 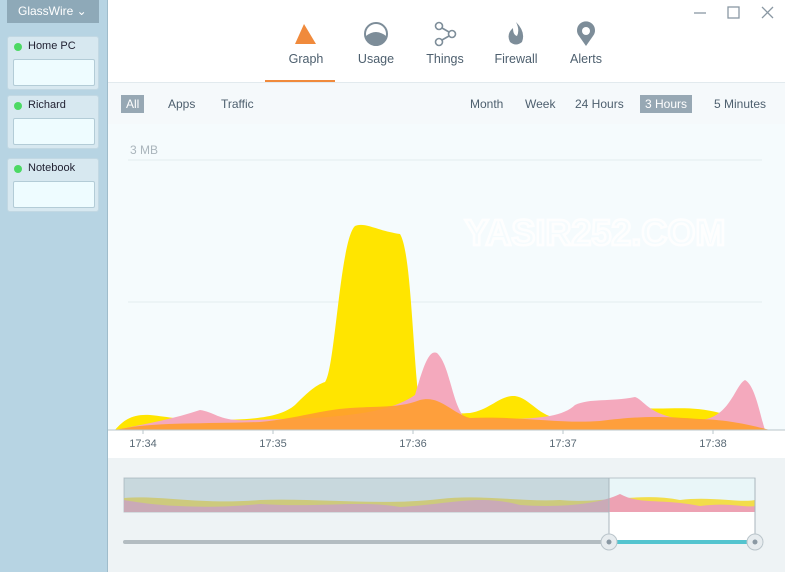 I want to click on usage-icon-fill, so click(x=376, y=39).